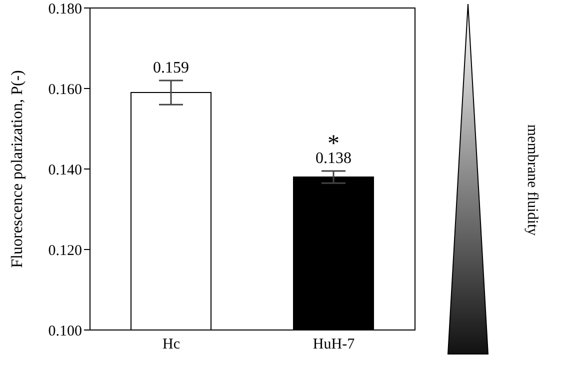  Describe the element at coordinates (65, 250) in the screenshot. I see `y-tick-label: 0.120` at that location.